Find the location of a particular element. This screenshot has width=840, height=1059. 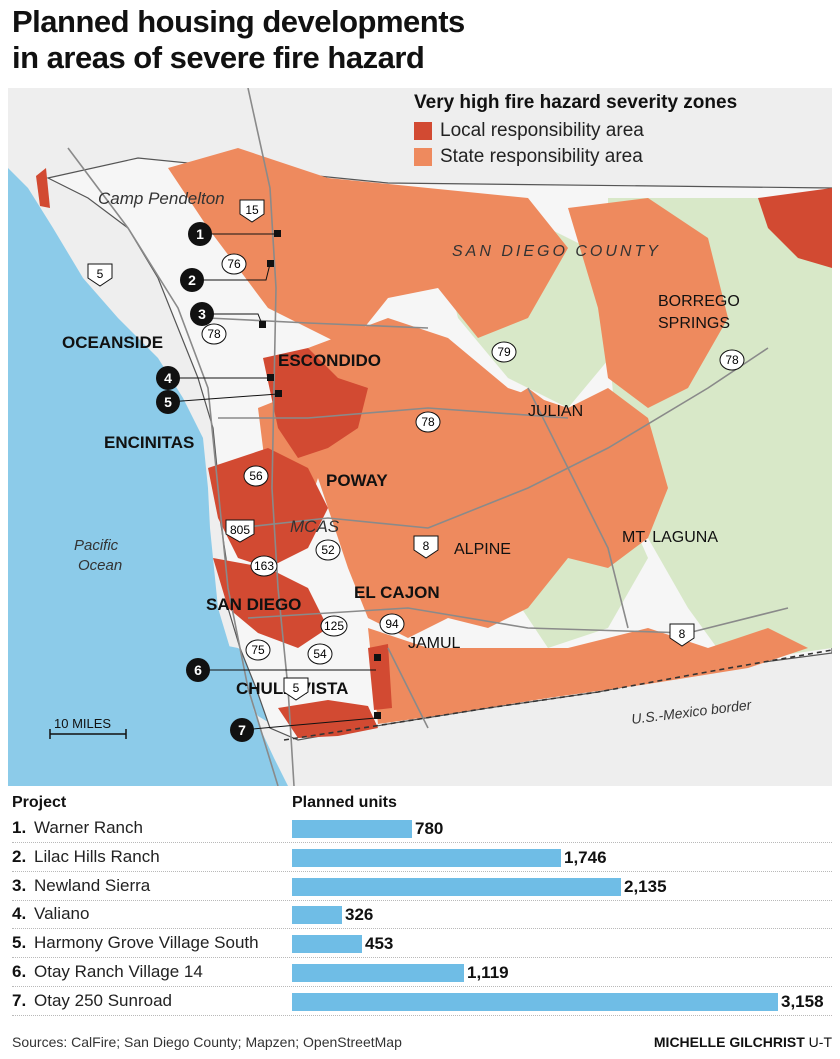

route-shield: 79 is located at coordinates (504, 352).